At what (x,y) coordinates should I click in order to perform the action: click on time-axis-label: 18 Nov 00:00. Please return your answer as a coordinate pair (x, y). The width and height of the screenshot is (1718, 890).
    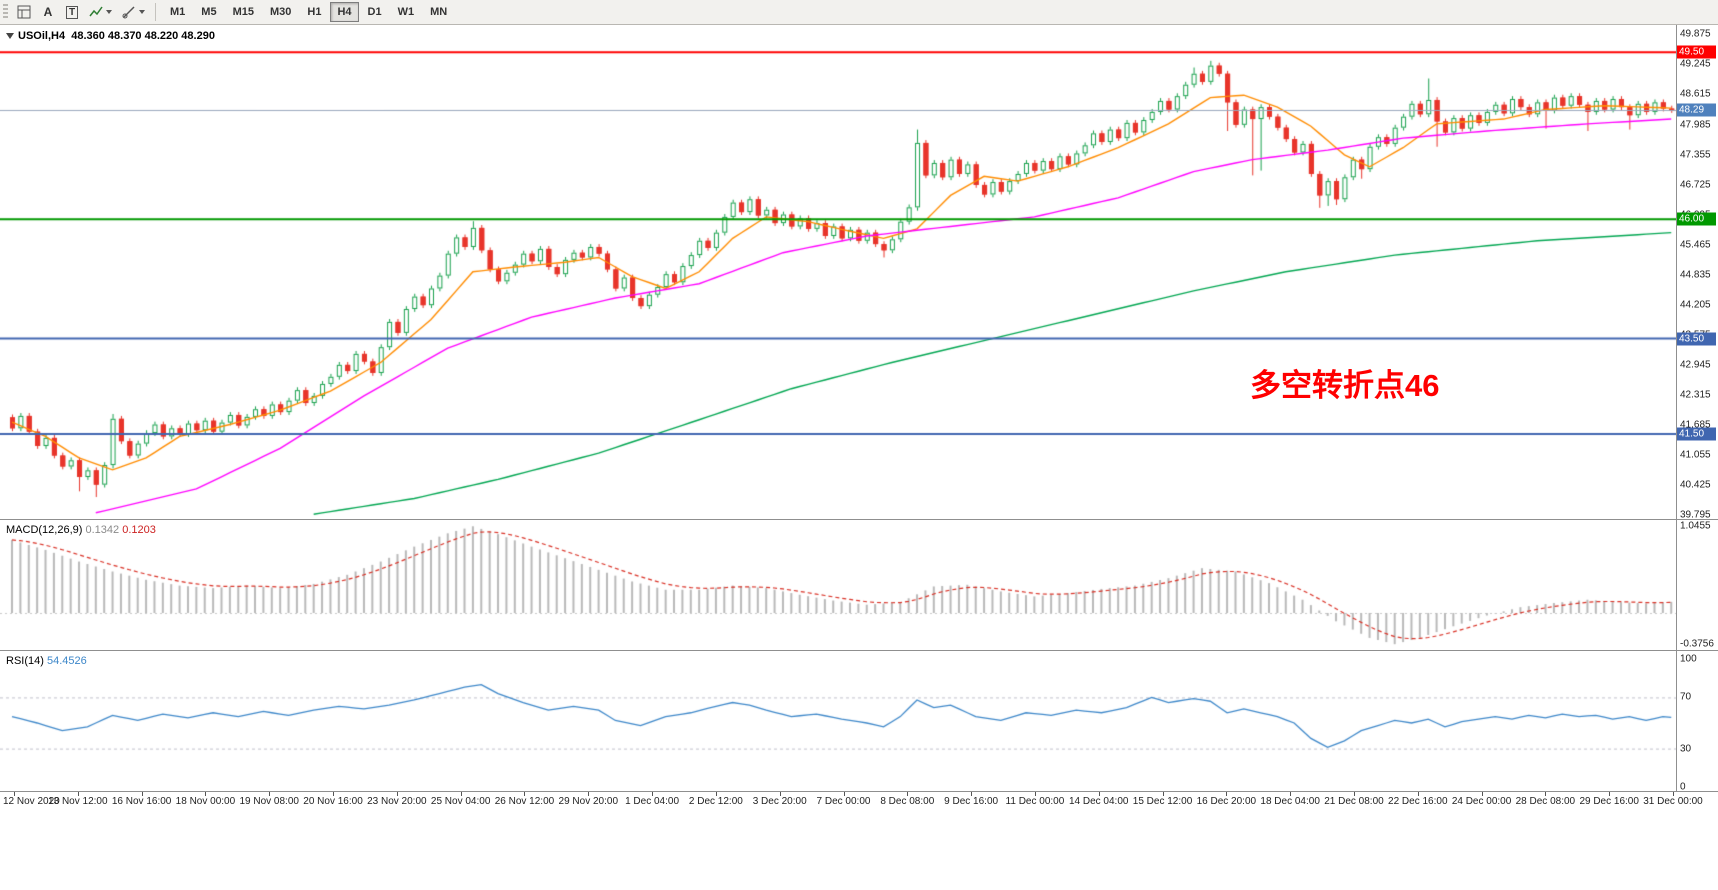
    Looking at the image, I should click on (205, 801).